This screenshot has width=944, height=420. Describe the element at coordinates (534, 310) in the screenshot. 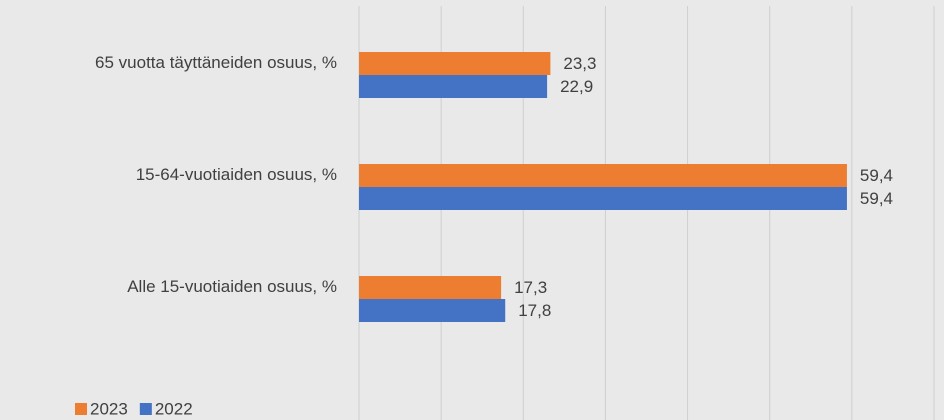

I see `value-label: 17,8` at that location.